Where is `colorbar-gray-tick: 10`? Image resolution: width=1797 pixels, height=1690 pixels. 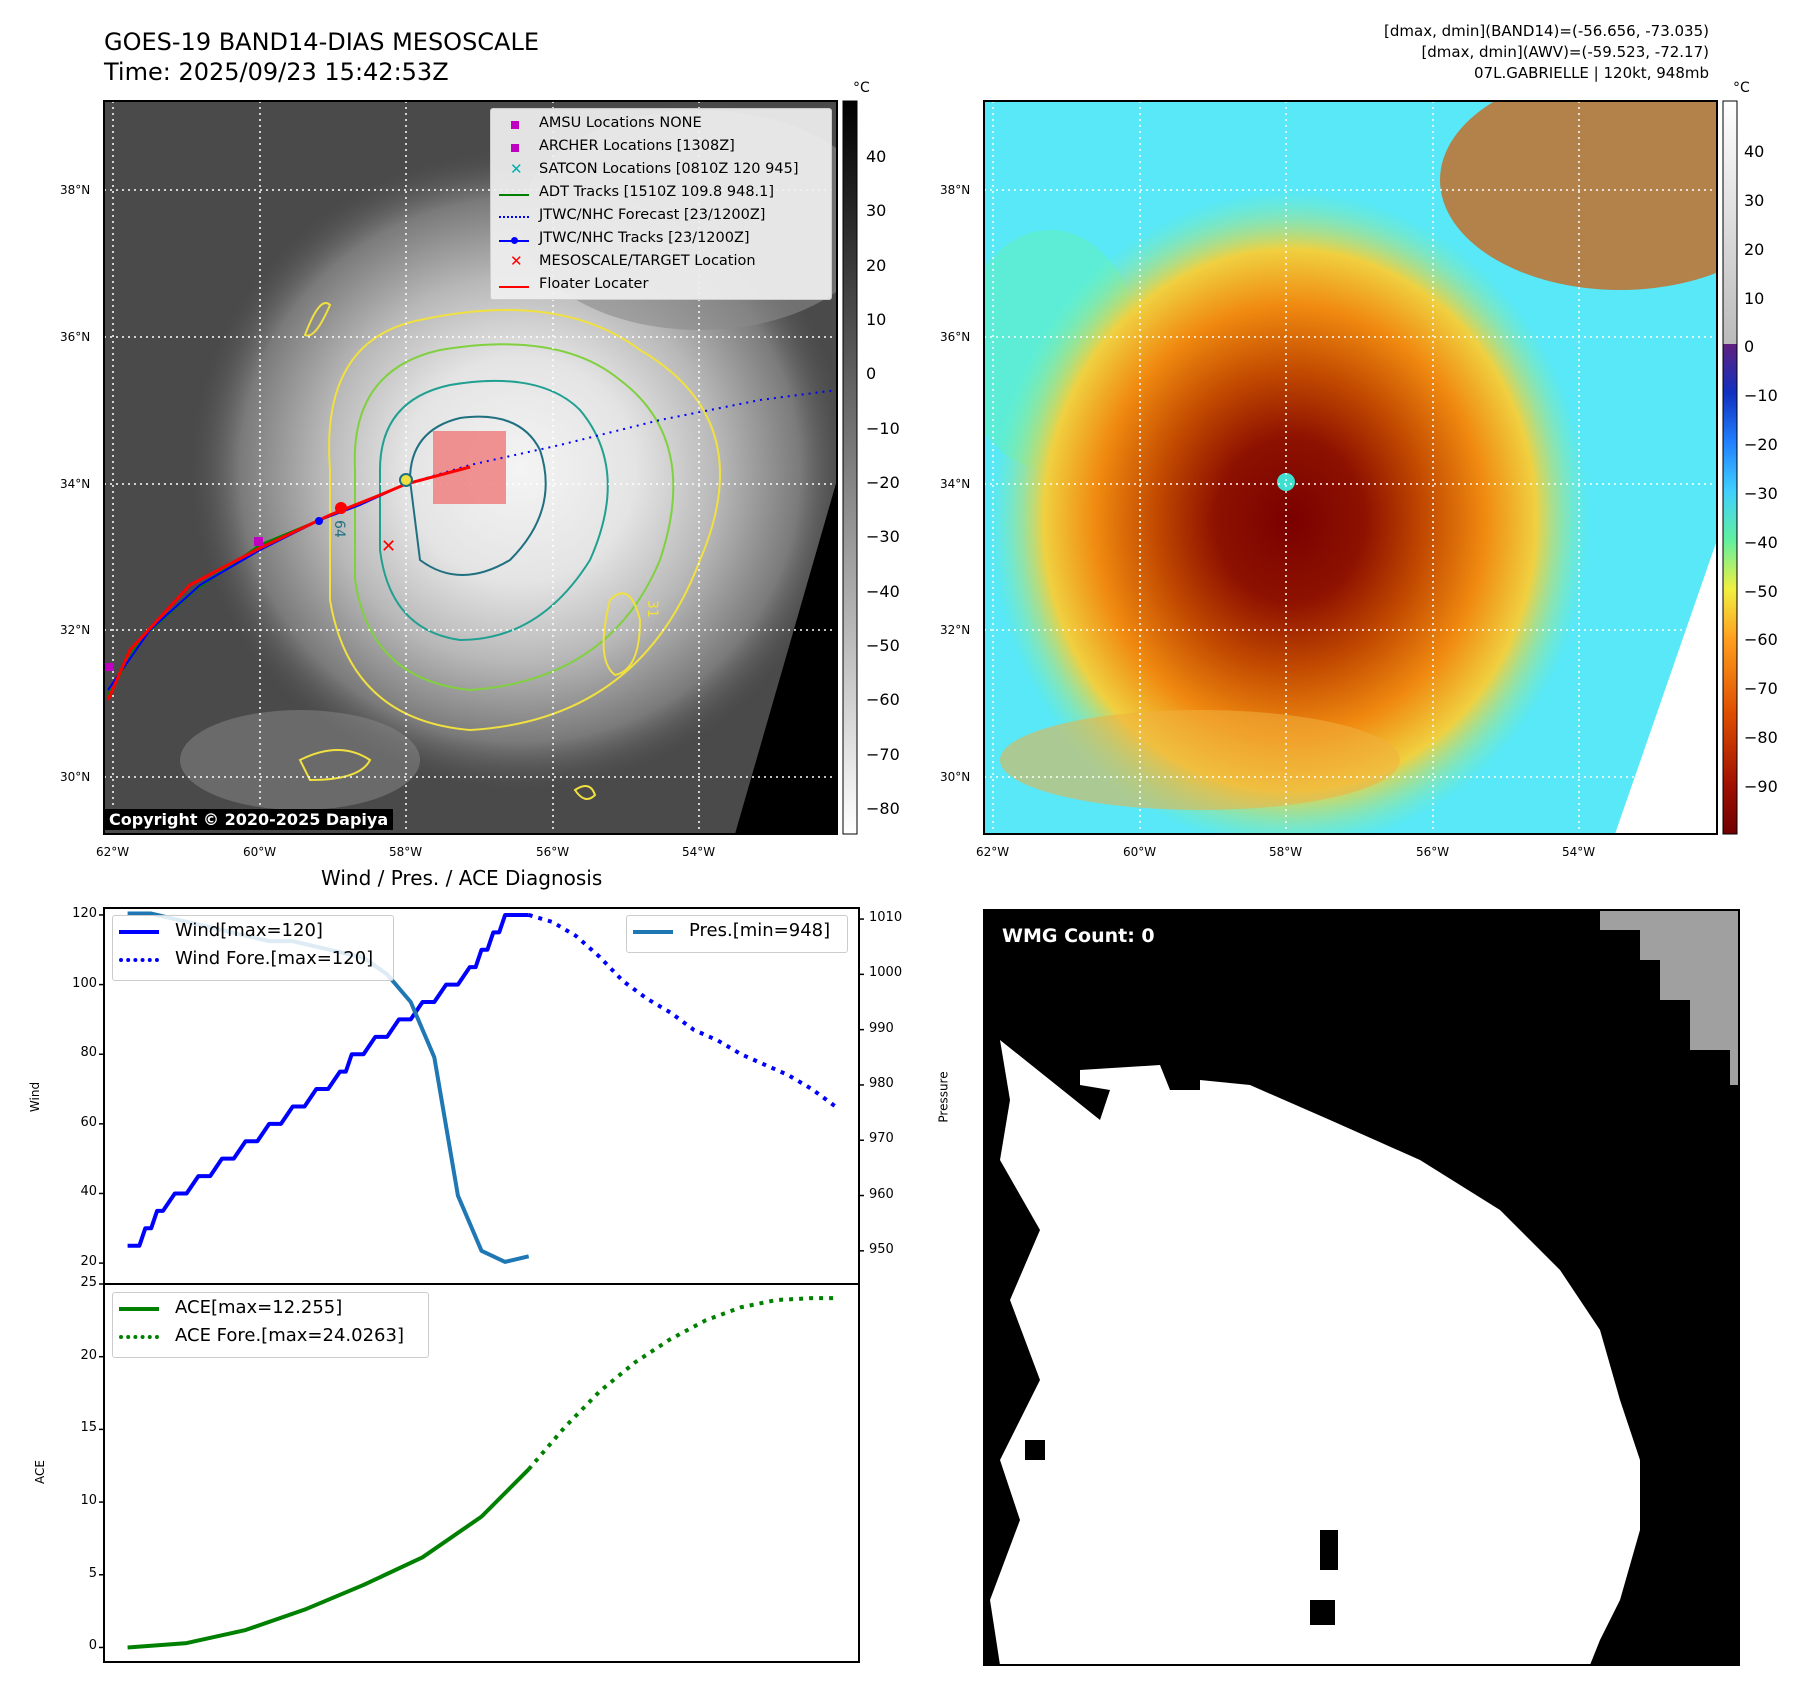 colorbar-gray-tick: 10 is located at coordinates (876, 319).